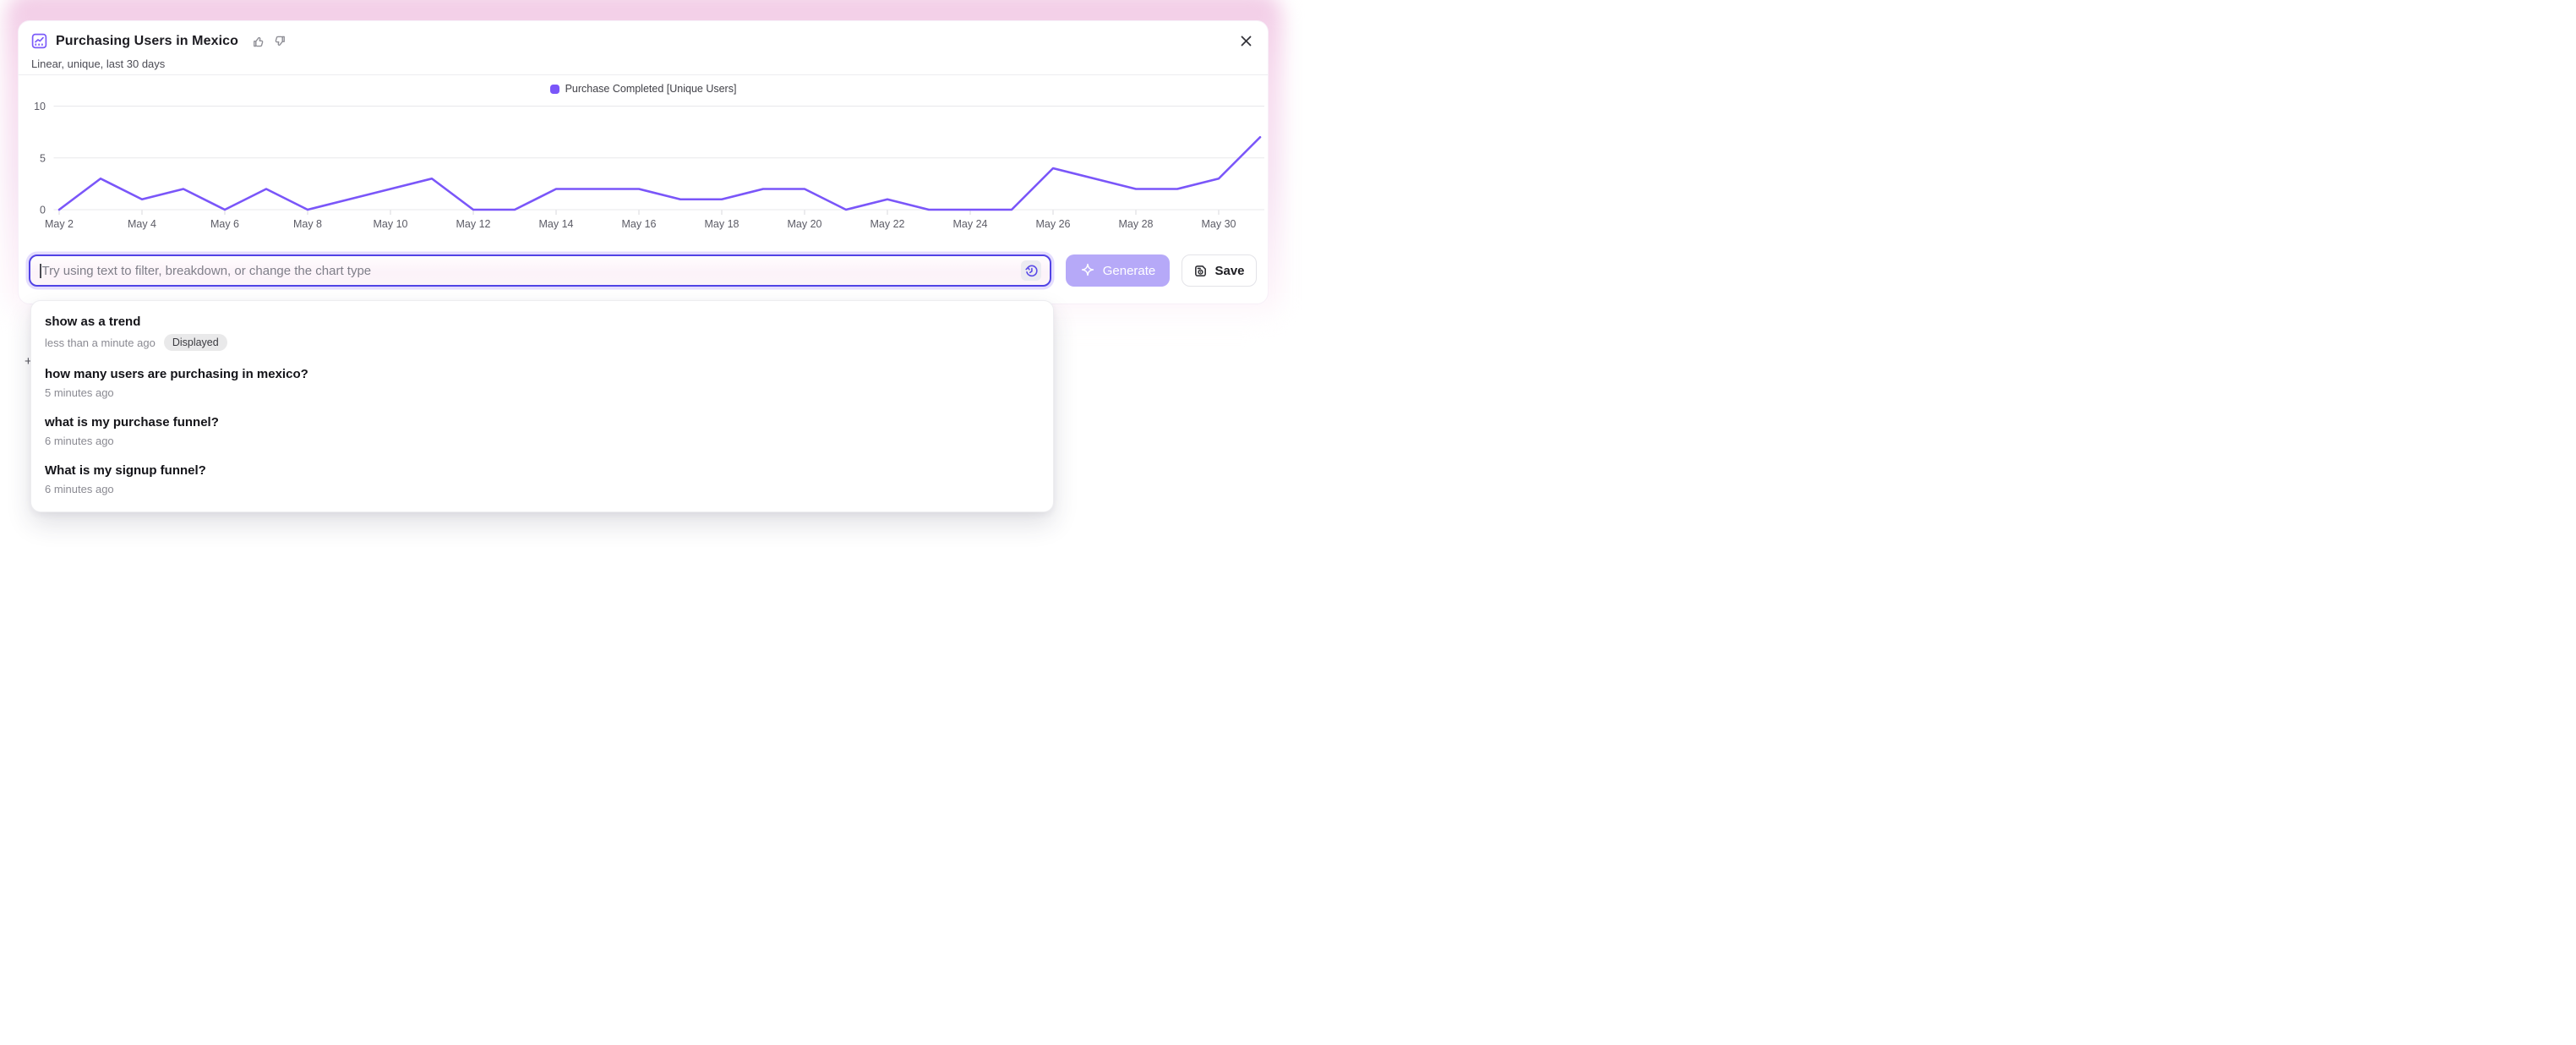  I want to click on save-icon, so click(1201, 270).